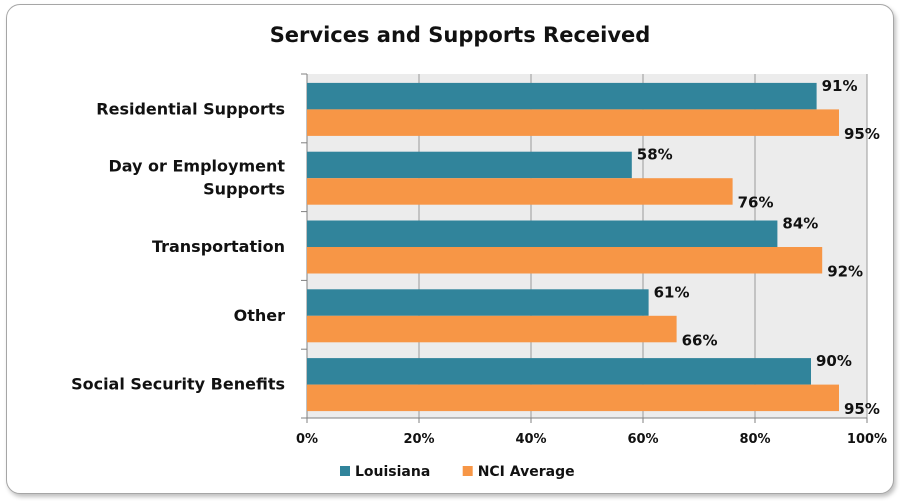  Describe the element at coordinates (218, 246) in the screenshot. I see `category-label: Transportation` at that location.